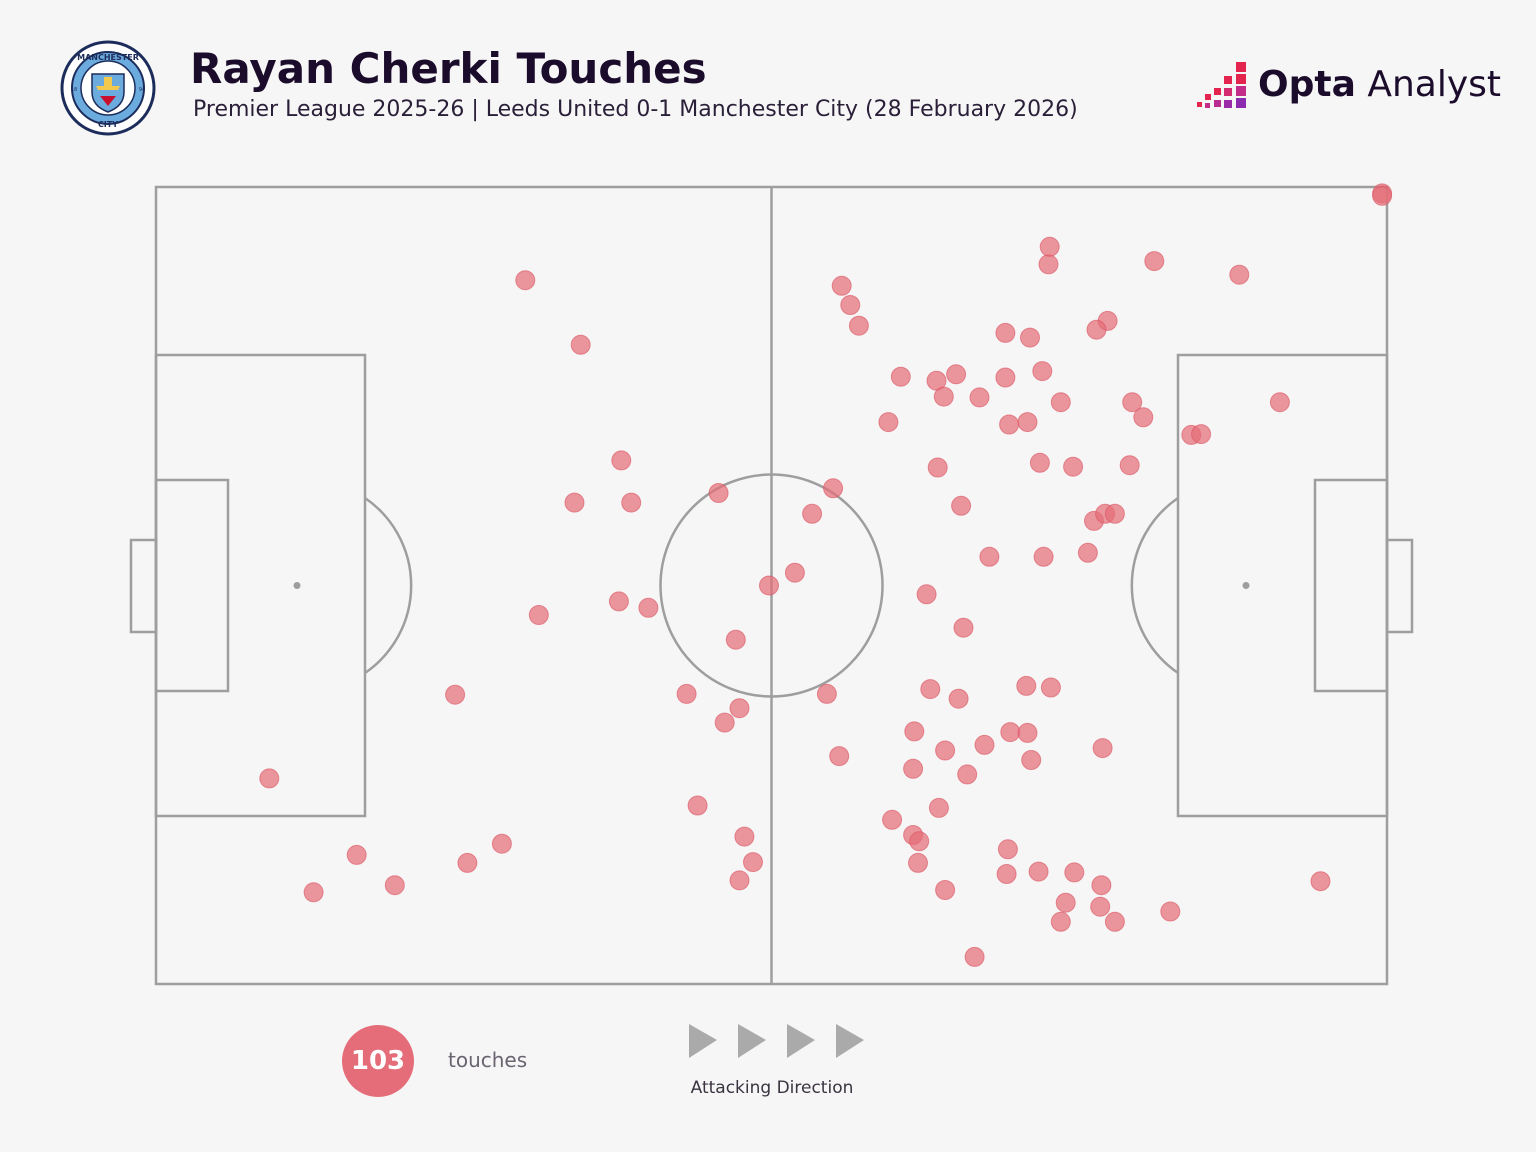 This screenshot has width=1536, height=1152. Describe the element at coordinates (108, 88) in the screenshot. I see `manchester-city-crest-icon: MANCHESTER CITY 18 94` at that location.